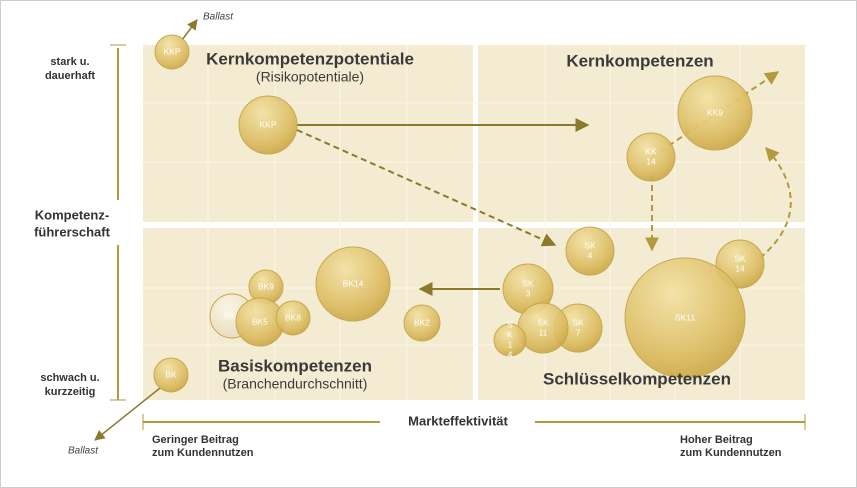 Image resolution: width=857 pixels, height=488 pixels. I want to click on y-bottom-label: kurzzeitig, so click(70, 392).